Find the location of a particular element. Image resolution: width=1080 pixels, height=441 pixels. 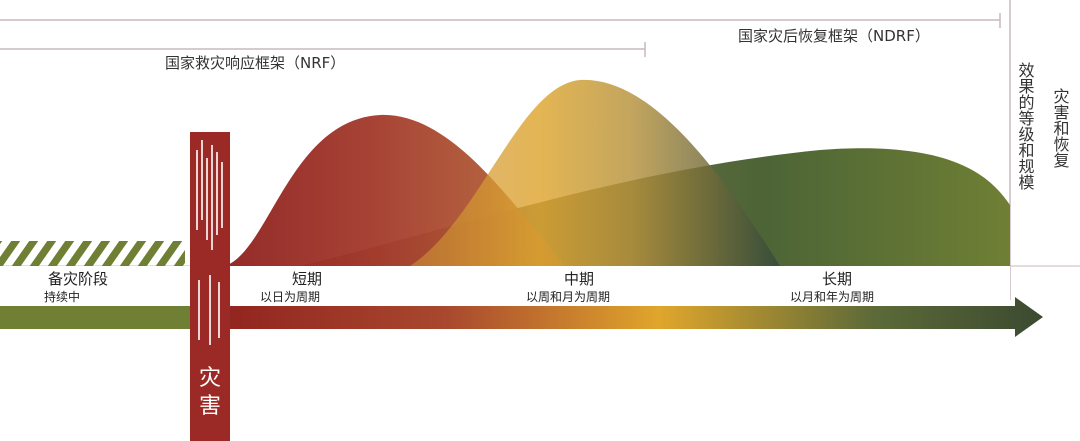

short-phase-subtitle: 以日为周期 is located at coordinates (290, 297).